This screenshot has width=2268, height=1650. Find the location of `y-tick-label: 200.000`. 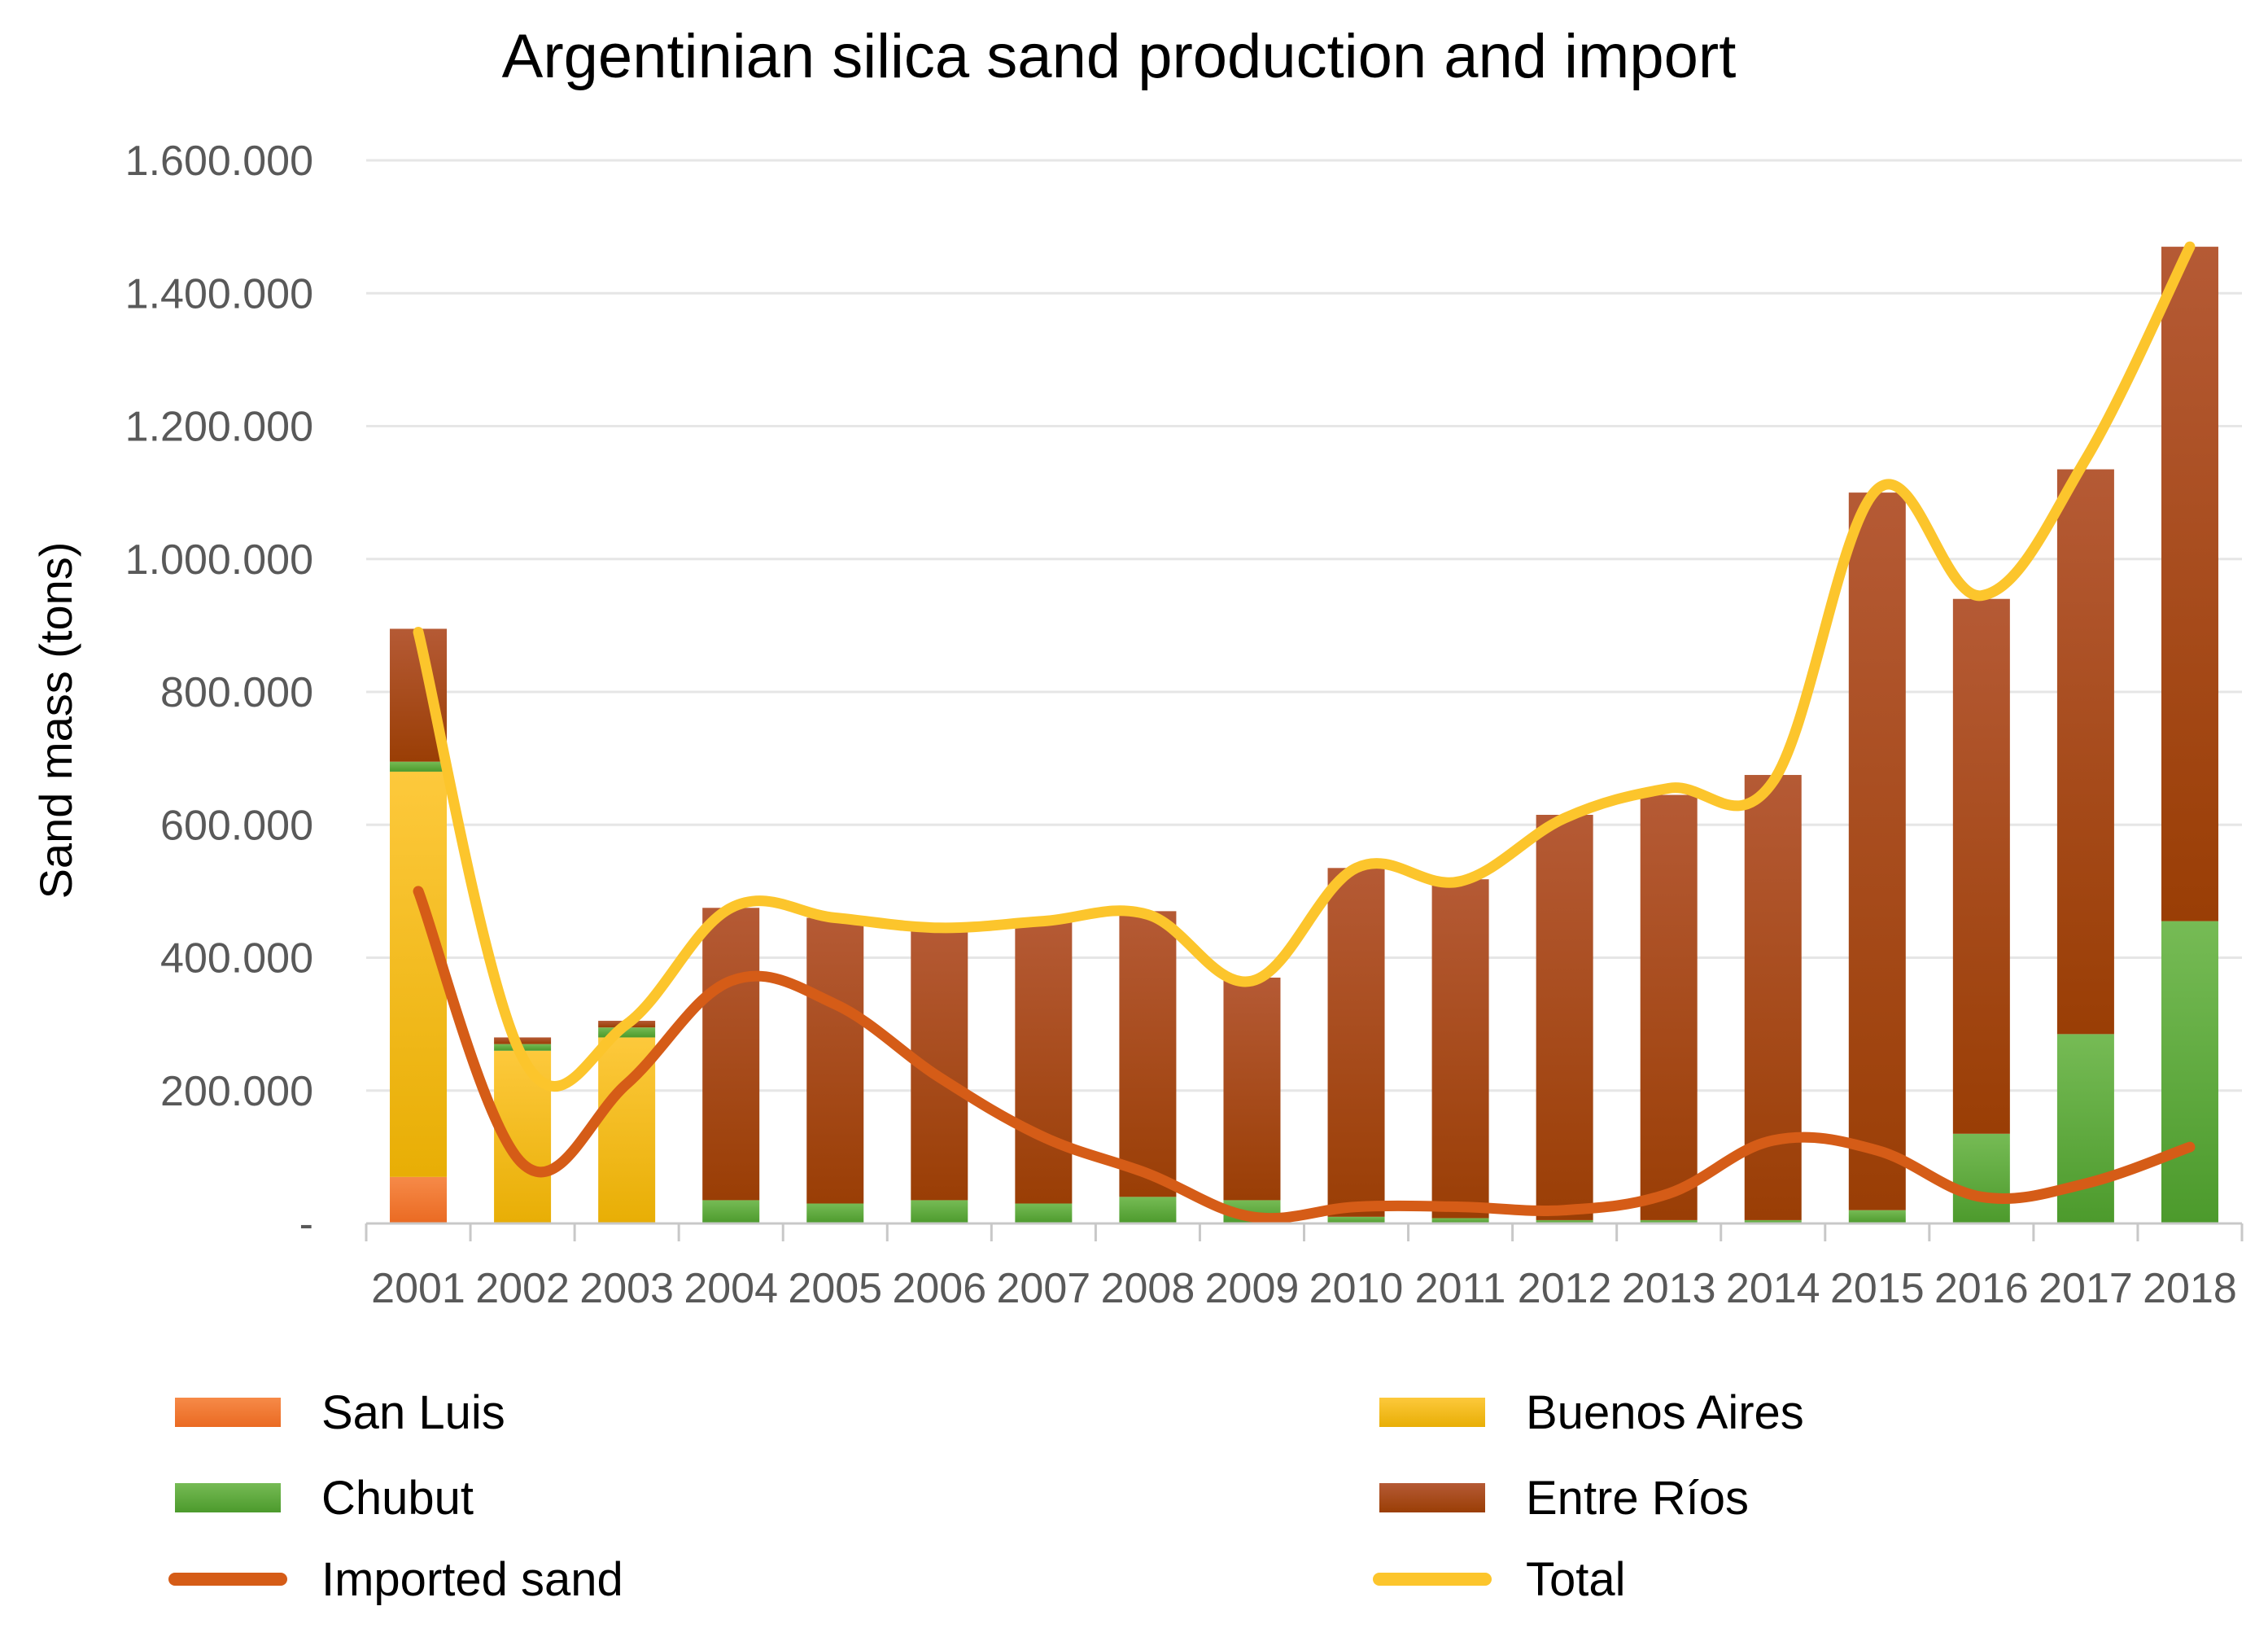

y-tick-label: 200.000 is located at coordinates (236, 1091).